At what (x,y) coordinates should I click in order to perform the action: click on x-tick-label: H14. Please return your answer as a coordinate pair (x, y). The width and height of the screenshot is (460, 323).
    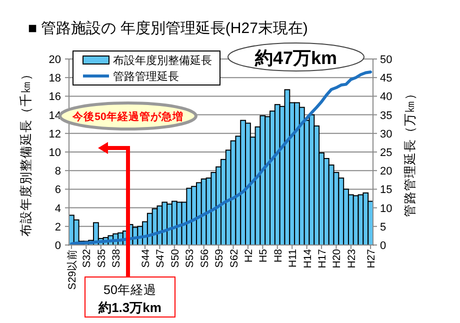
    Looking at the image, I should click on (308, 258).